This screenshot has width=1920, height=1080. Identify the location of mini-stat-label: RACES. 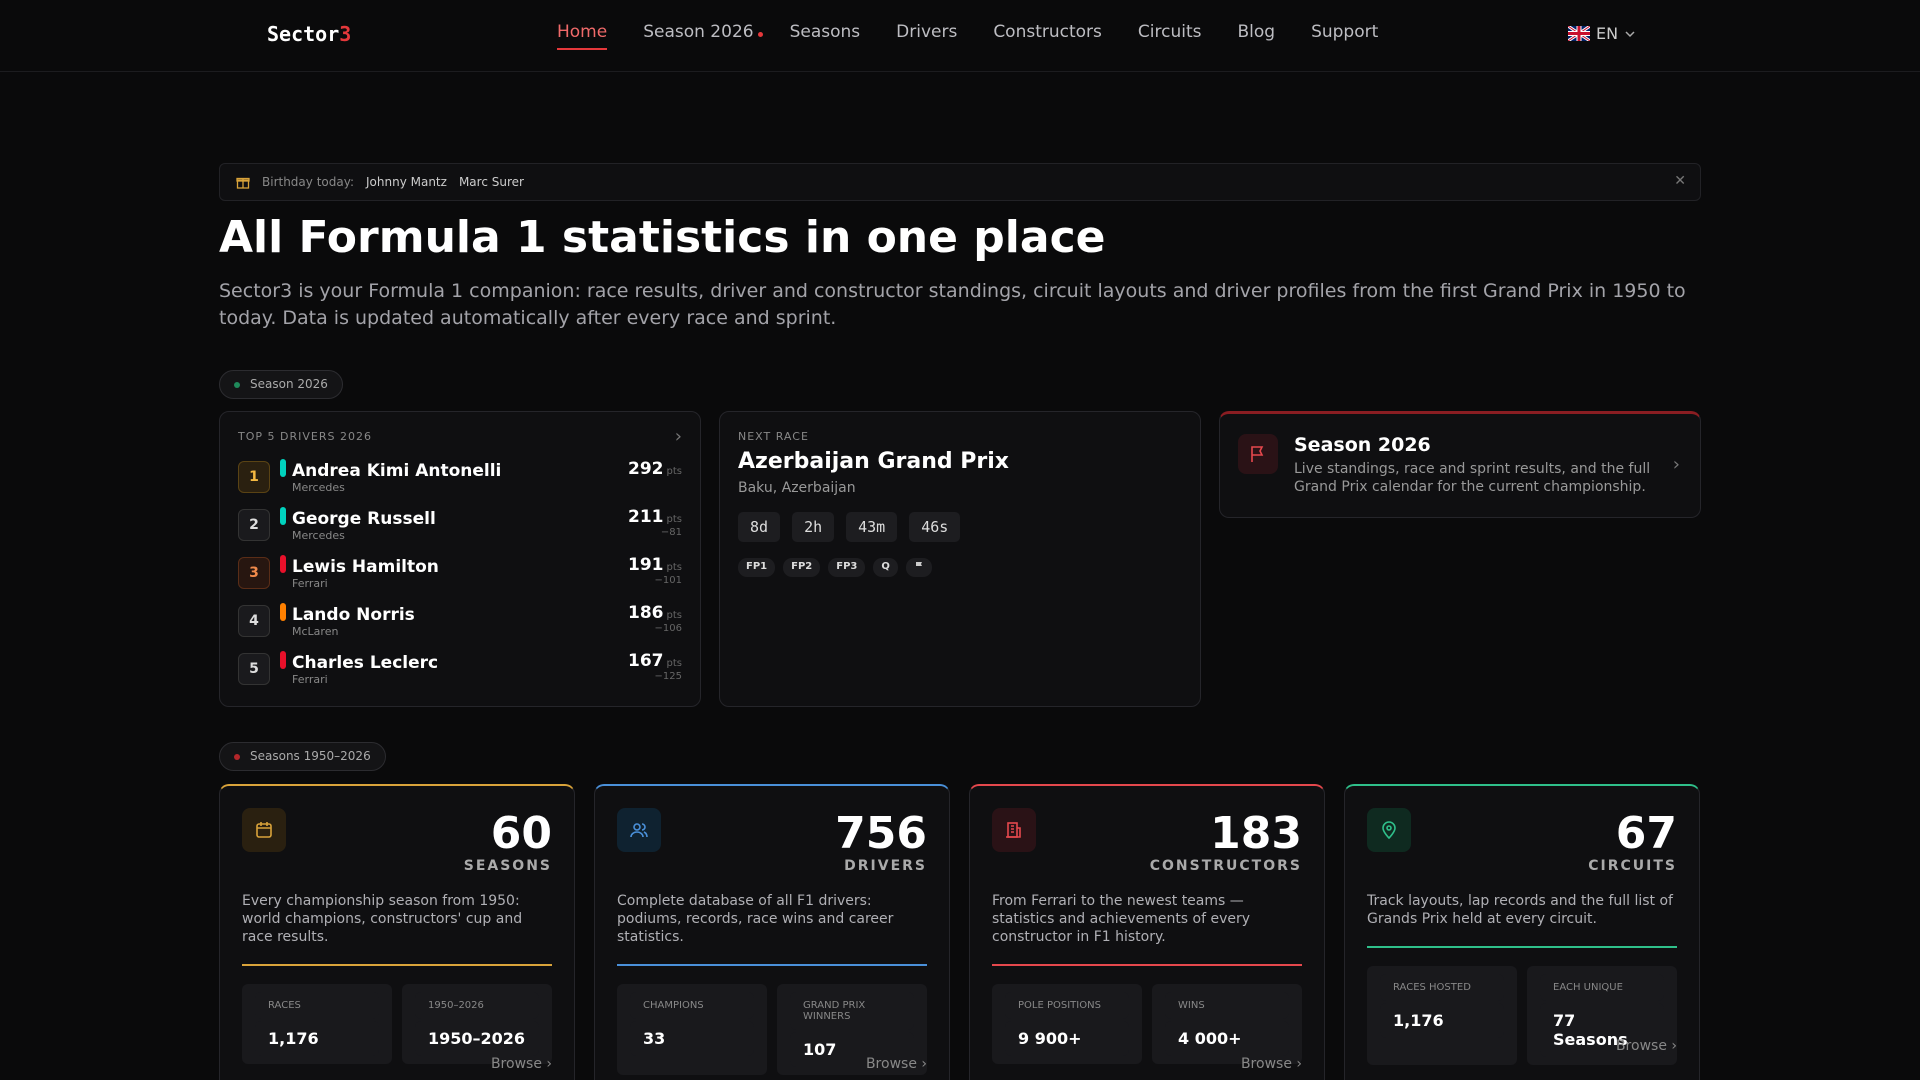
(317, 1005).